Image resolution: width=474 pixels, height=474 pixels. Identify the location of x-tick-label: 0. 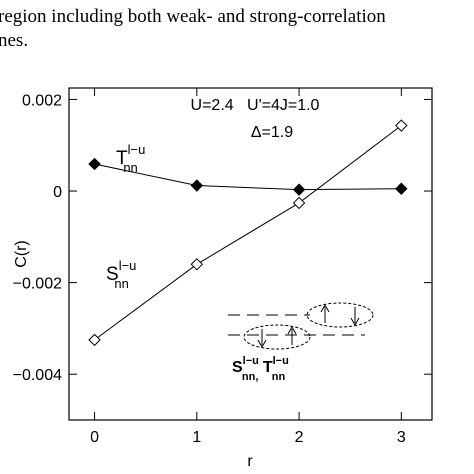
(94, 437).